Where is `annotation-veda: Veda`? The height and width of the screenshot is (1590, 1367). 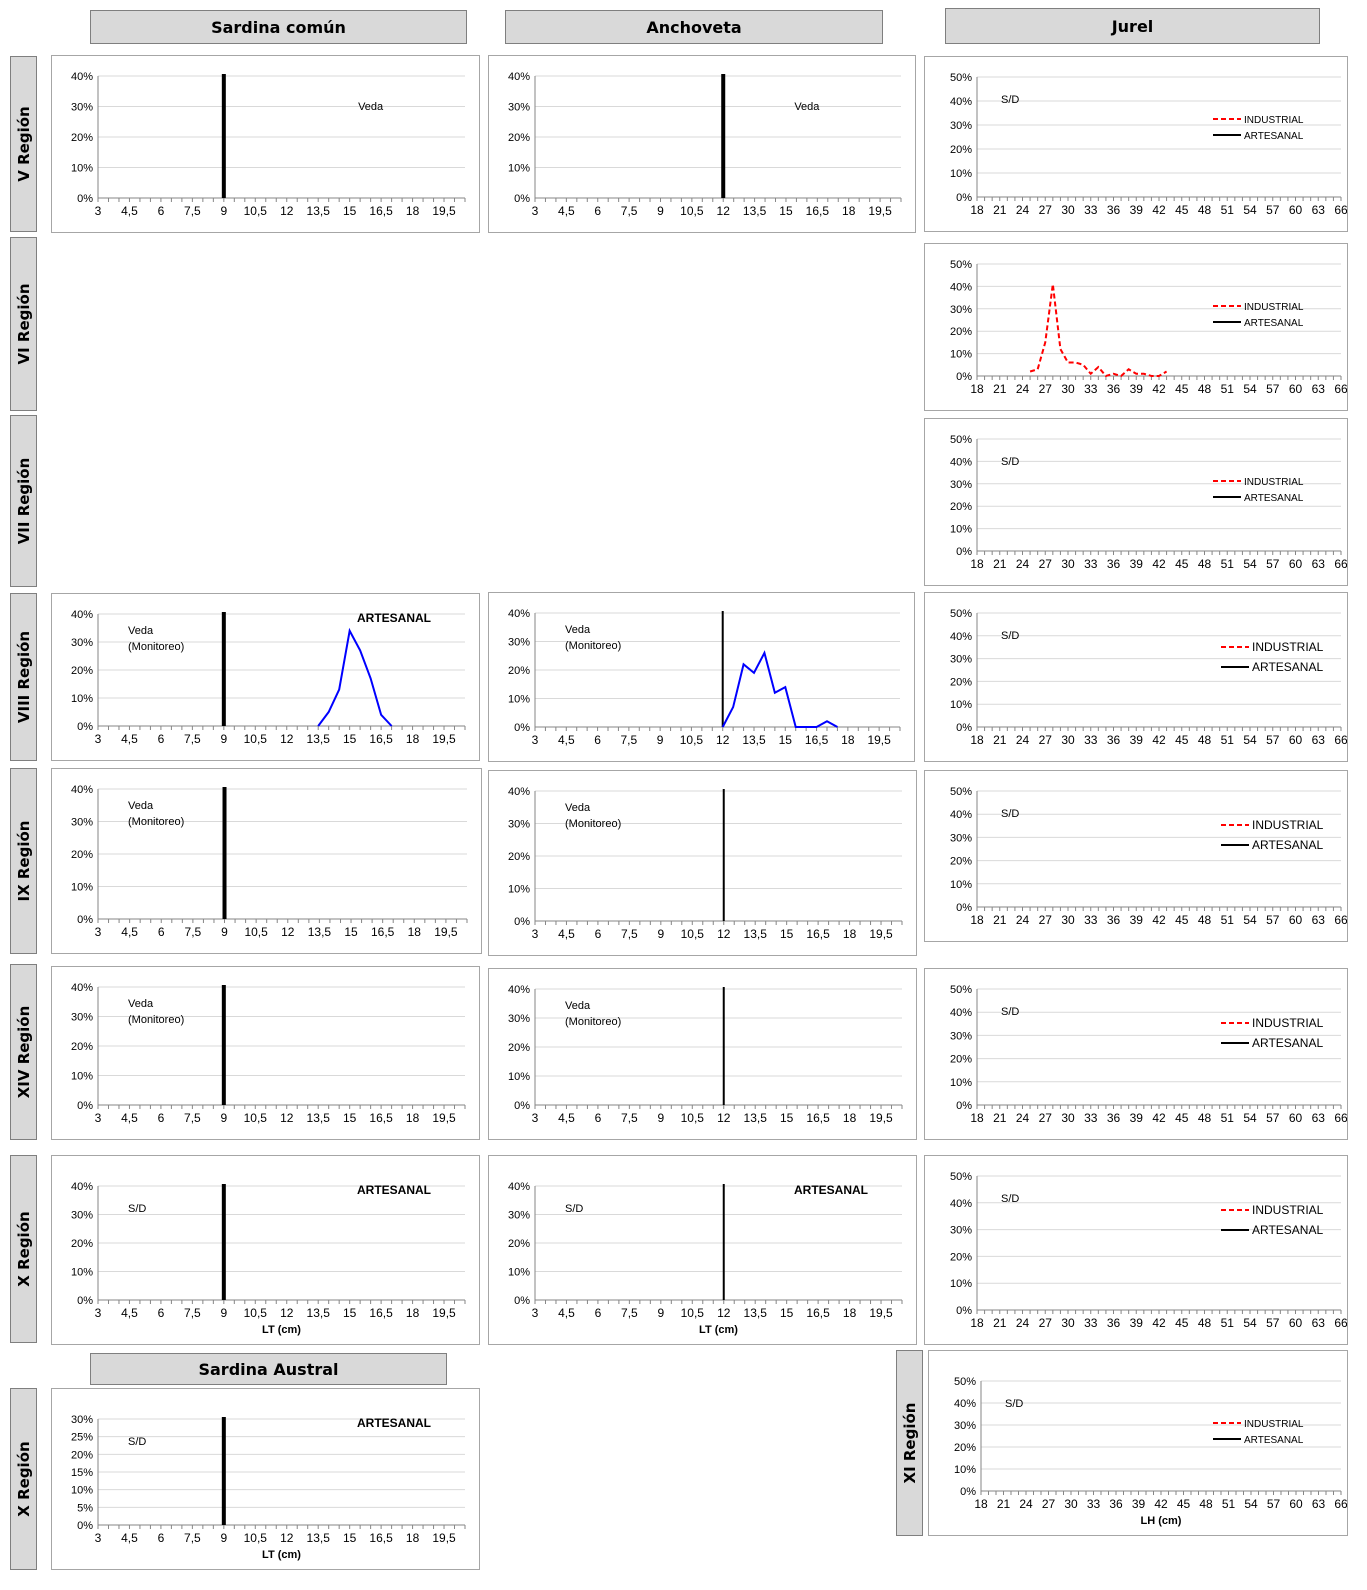 annotation-veda: Veda is located at coordinates (578, 630).